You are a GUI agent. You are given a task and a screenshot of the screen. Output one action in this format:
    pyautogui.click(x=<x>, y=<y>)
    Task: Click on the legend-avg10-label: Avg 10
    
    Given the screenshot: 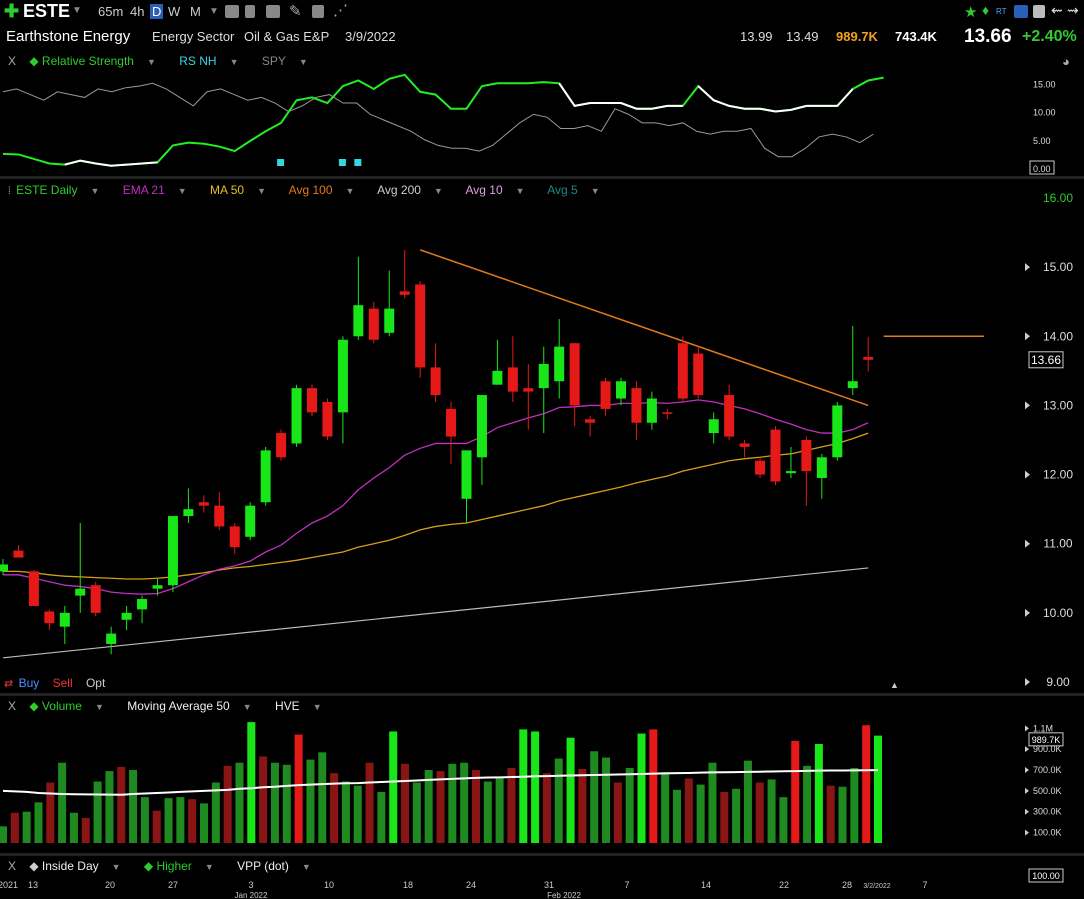 What is the action you would take?
    pyautogui.click(x=484, y=190)
    